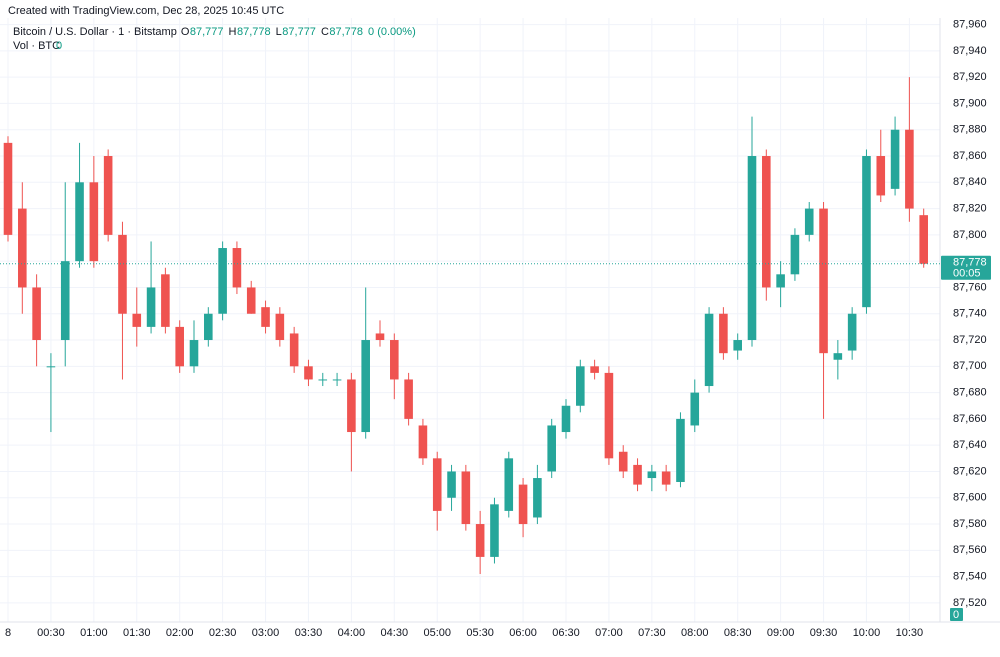 This screenshot has width=1000, height=657. What do you see at coordinates (967, 274) in the screenshot?
I see `countdown: 00:05` at bounding box center [967, 274].